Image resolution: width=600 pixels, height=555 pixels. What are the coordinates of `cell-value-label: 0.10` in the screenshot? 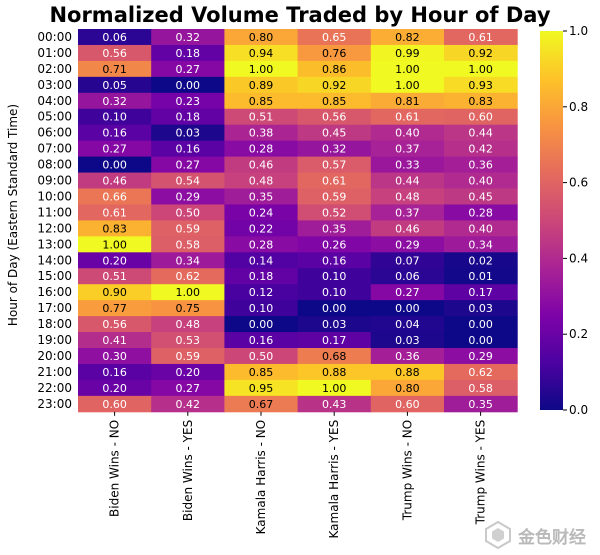 It's located at (114, 117).